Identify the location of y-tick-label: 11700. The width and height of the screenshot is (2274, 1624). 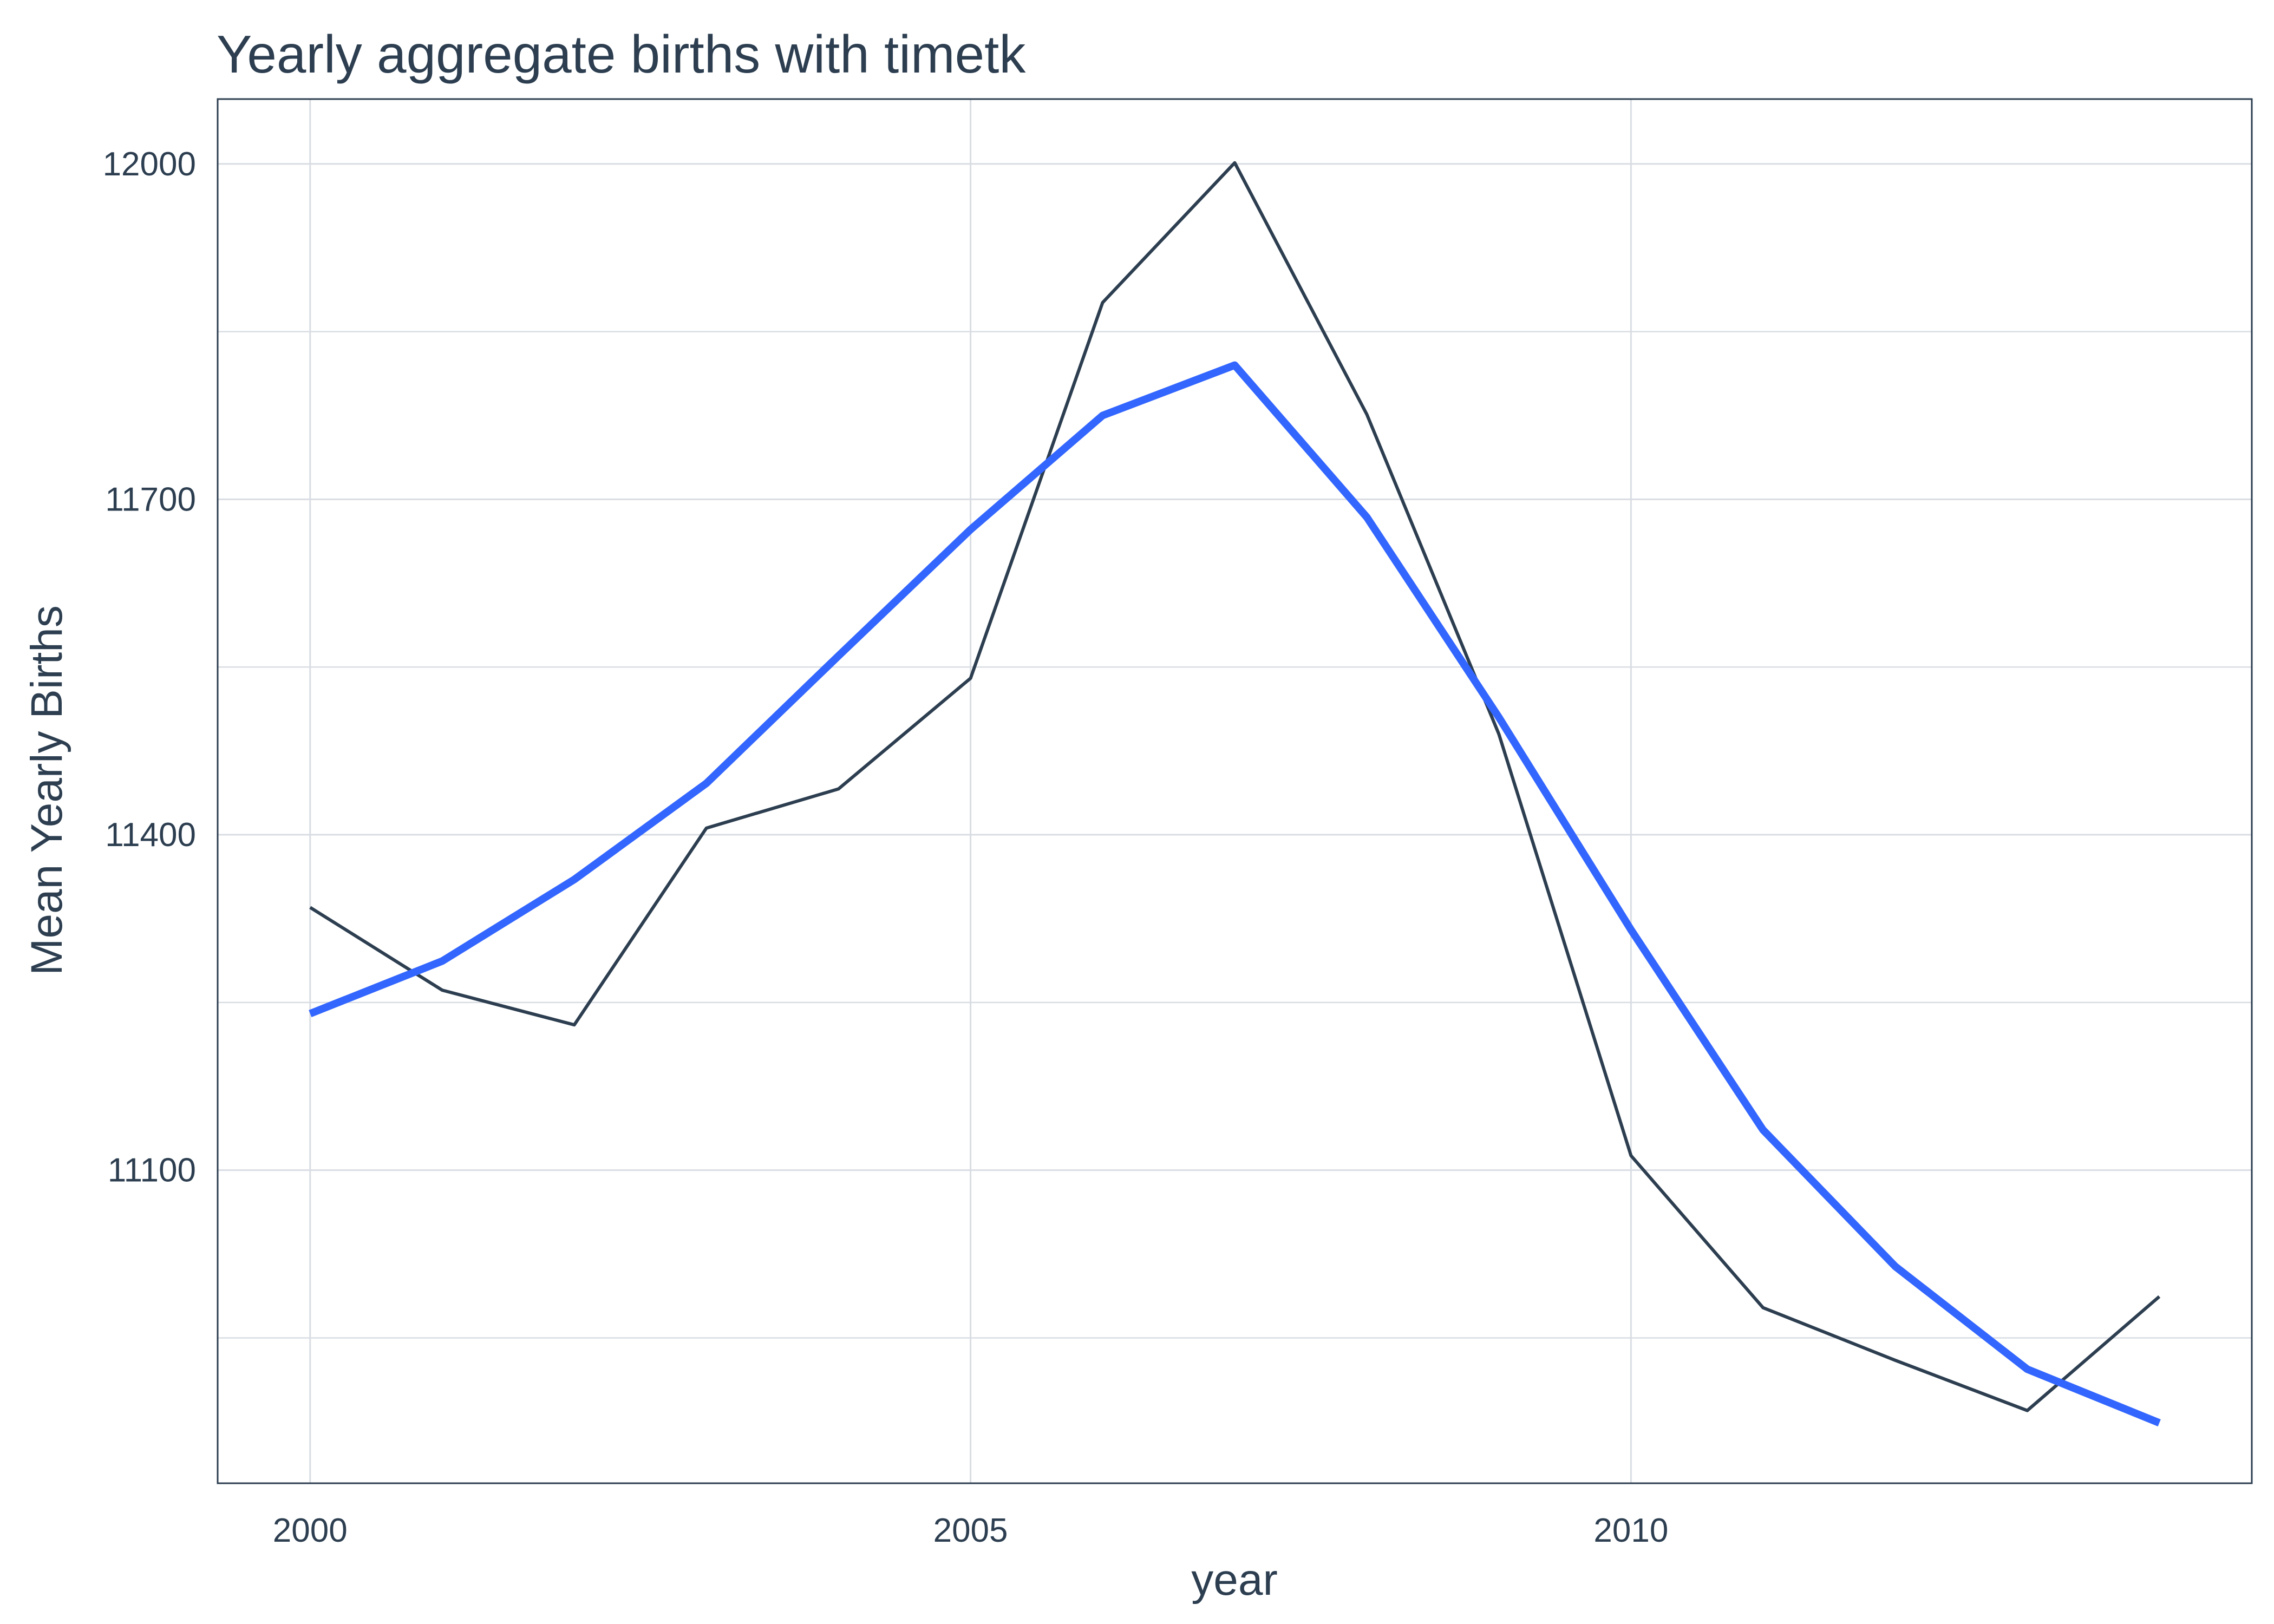
(150, 500).